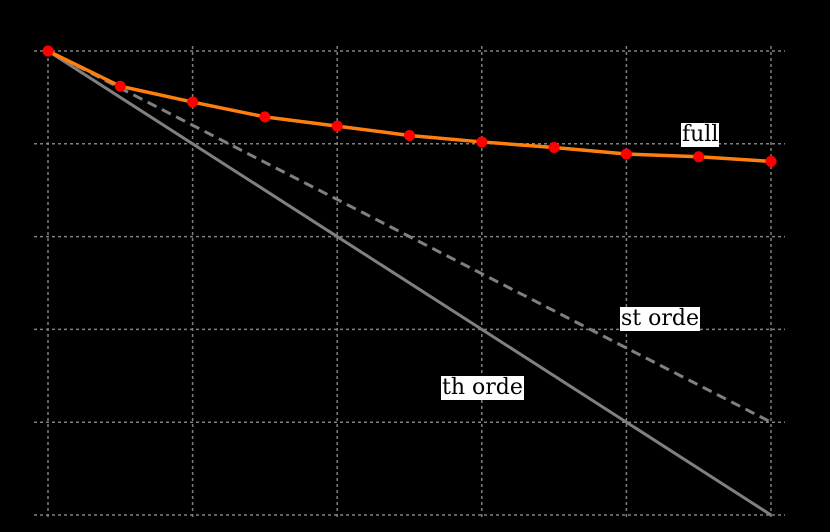  I want to click on label-nth-order: th orde, so click(482, 387).